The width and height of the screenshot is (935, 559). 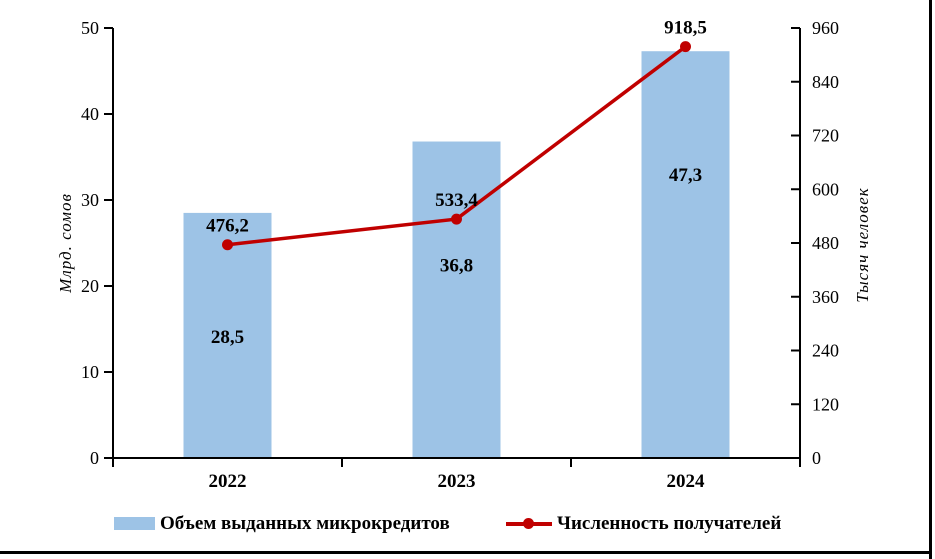 What do you see at coordinates (825, 351) in the screenshot?
I see `right-axis-tick-label: 240` at bounding box center [825, 351].